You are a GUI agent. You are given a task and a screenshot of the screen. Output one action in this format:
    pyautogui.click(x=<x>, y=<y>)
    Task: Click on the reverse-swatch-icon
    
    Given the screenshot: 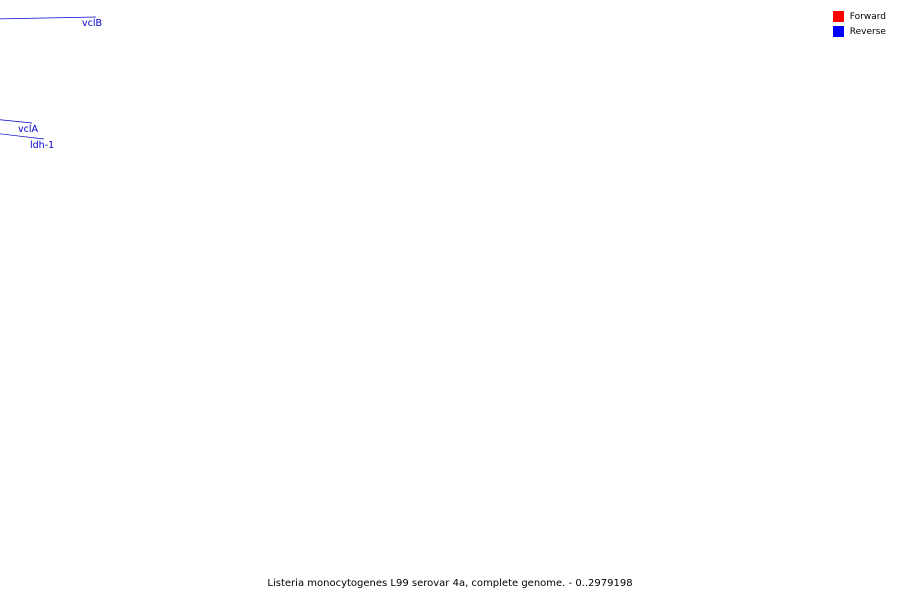 What is the action you would take?
    pyautogui.click(x=838, y=31)
    